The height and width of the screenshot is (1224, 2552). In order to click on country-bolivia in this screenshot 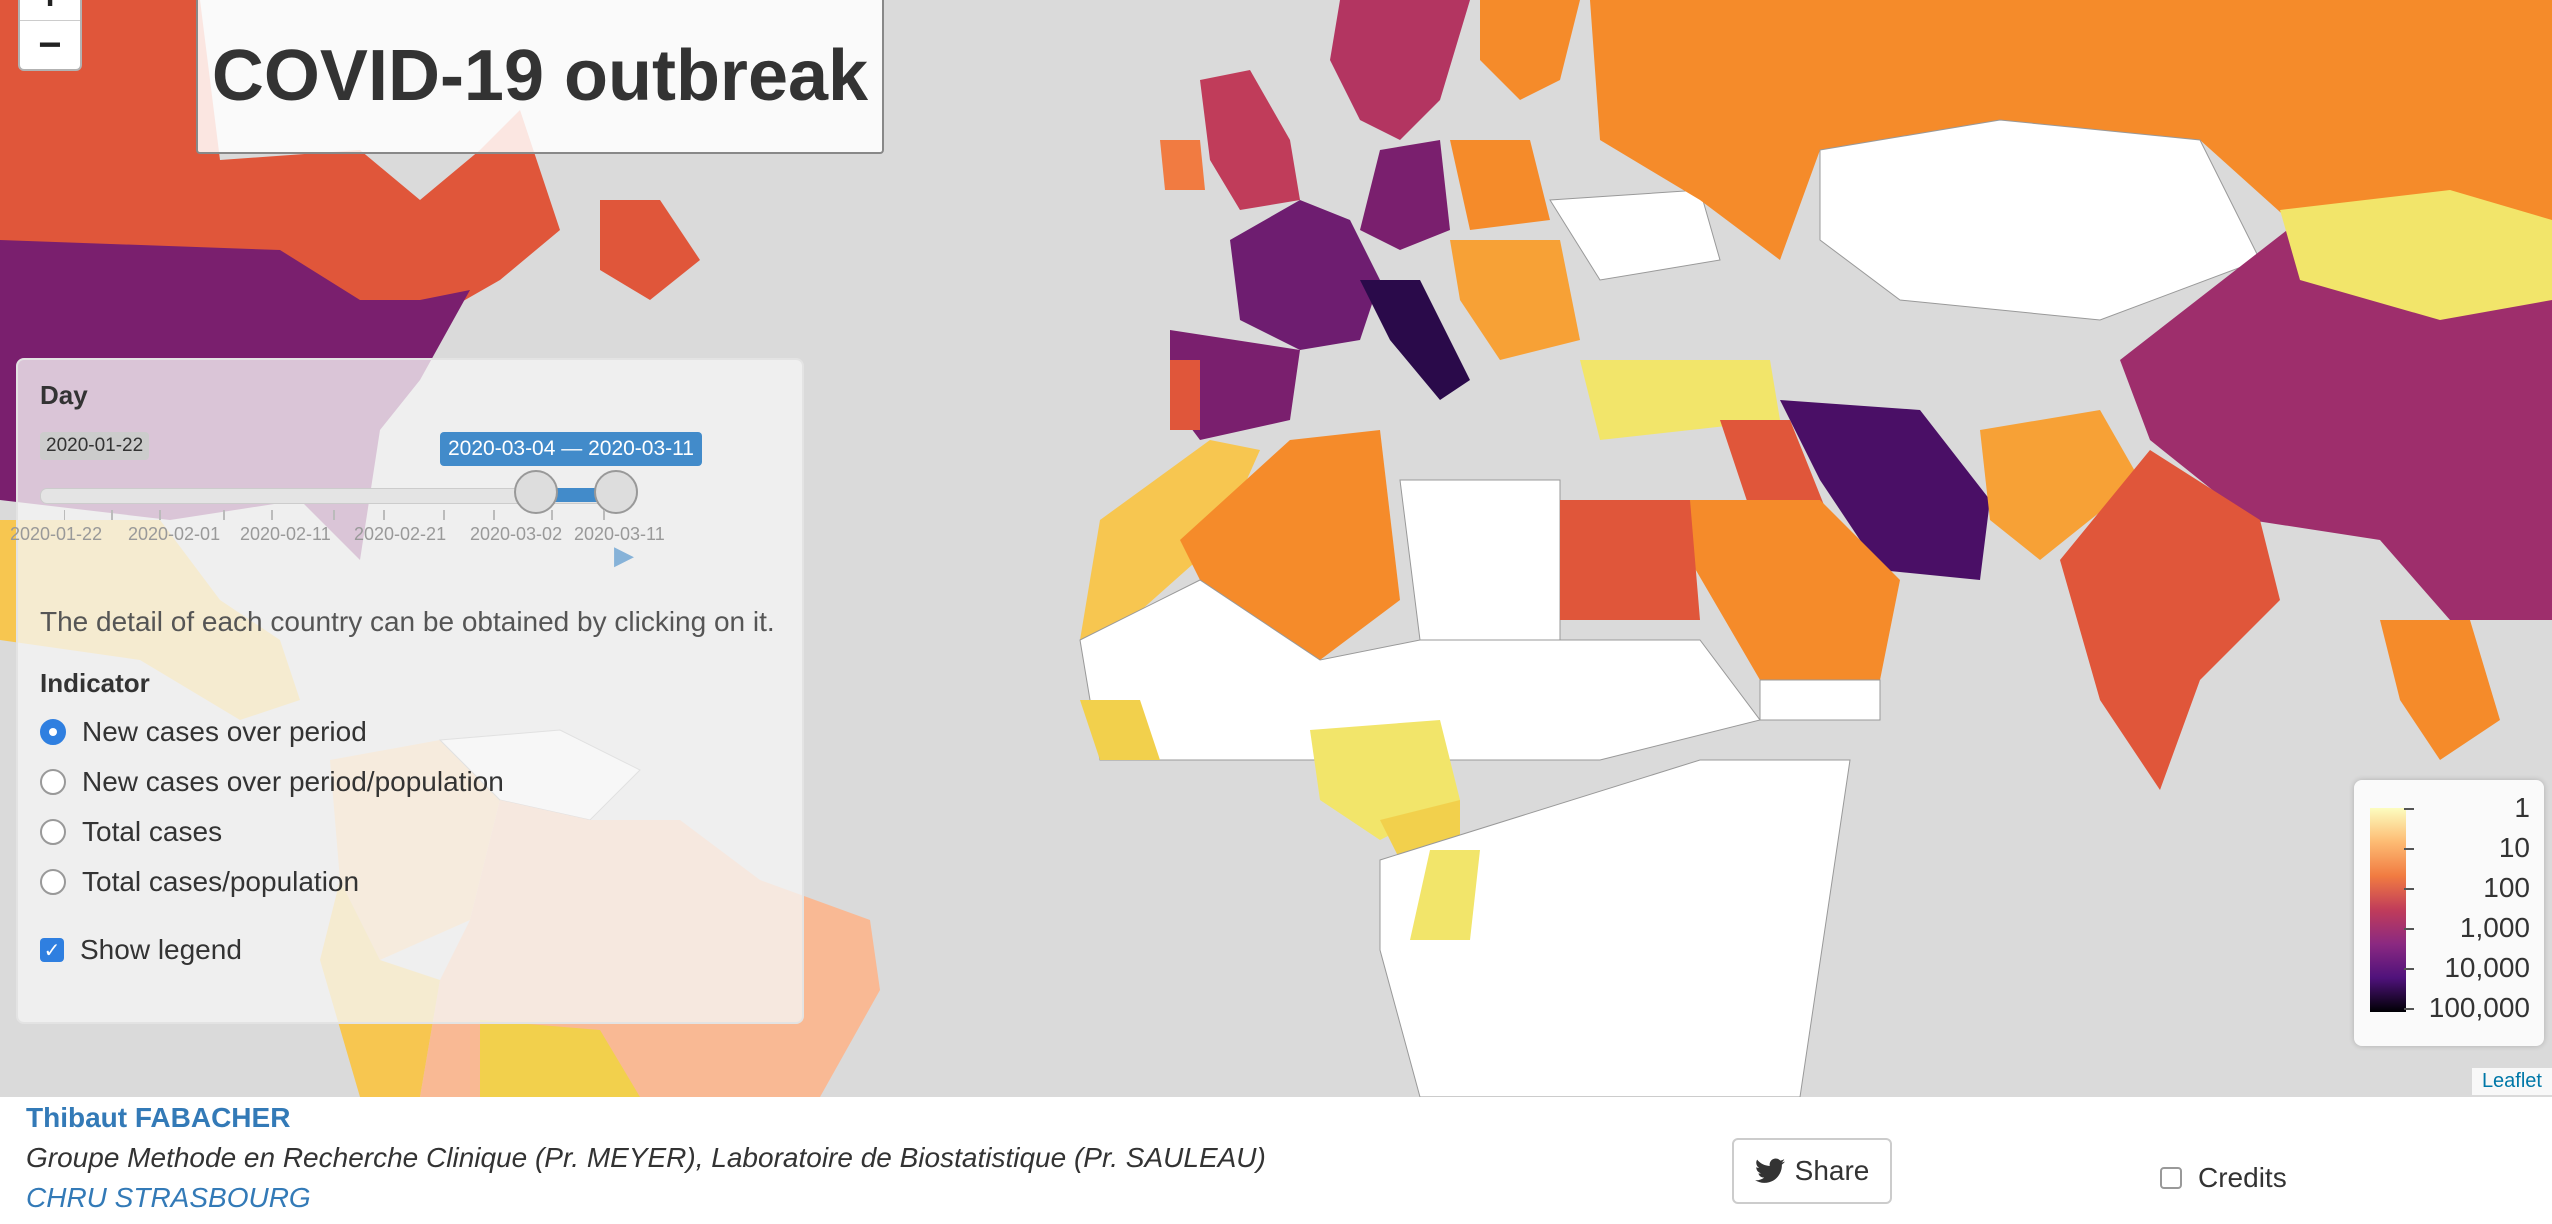, I will do `click(560, 1058)`.